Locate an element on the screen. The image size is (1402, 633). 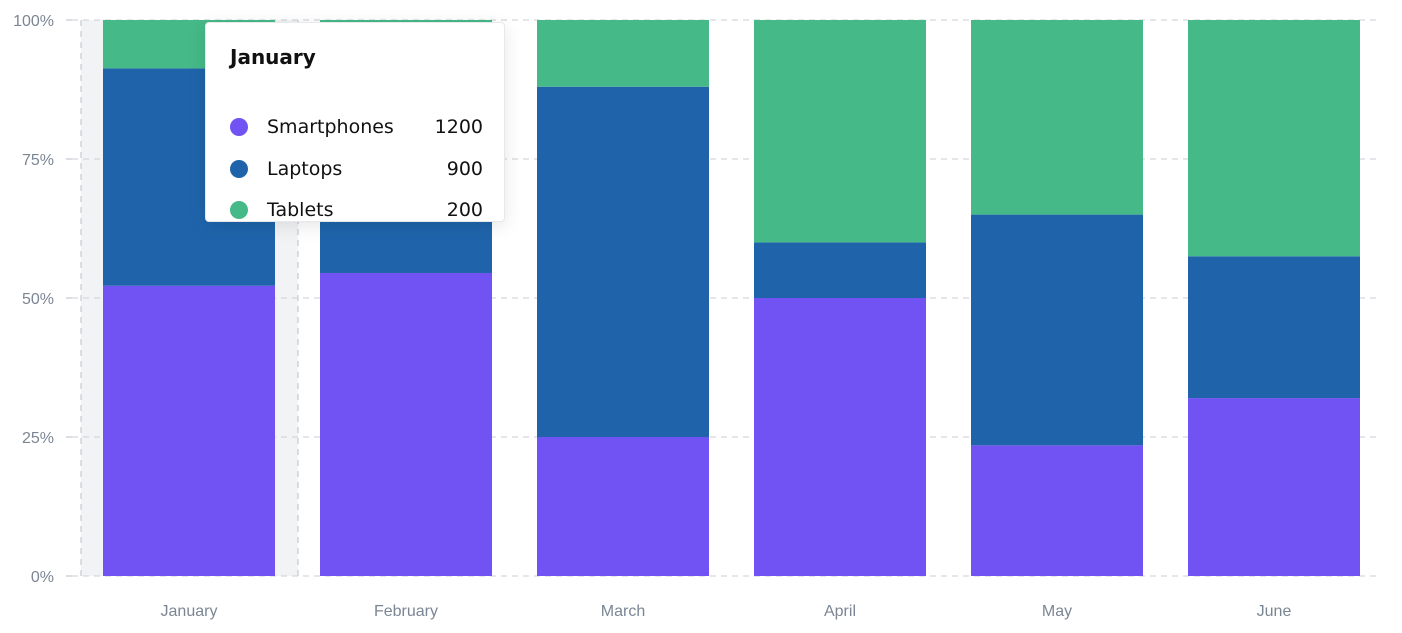
x-tick-label: May is located at coordinates (1057, 611).